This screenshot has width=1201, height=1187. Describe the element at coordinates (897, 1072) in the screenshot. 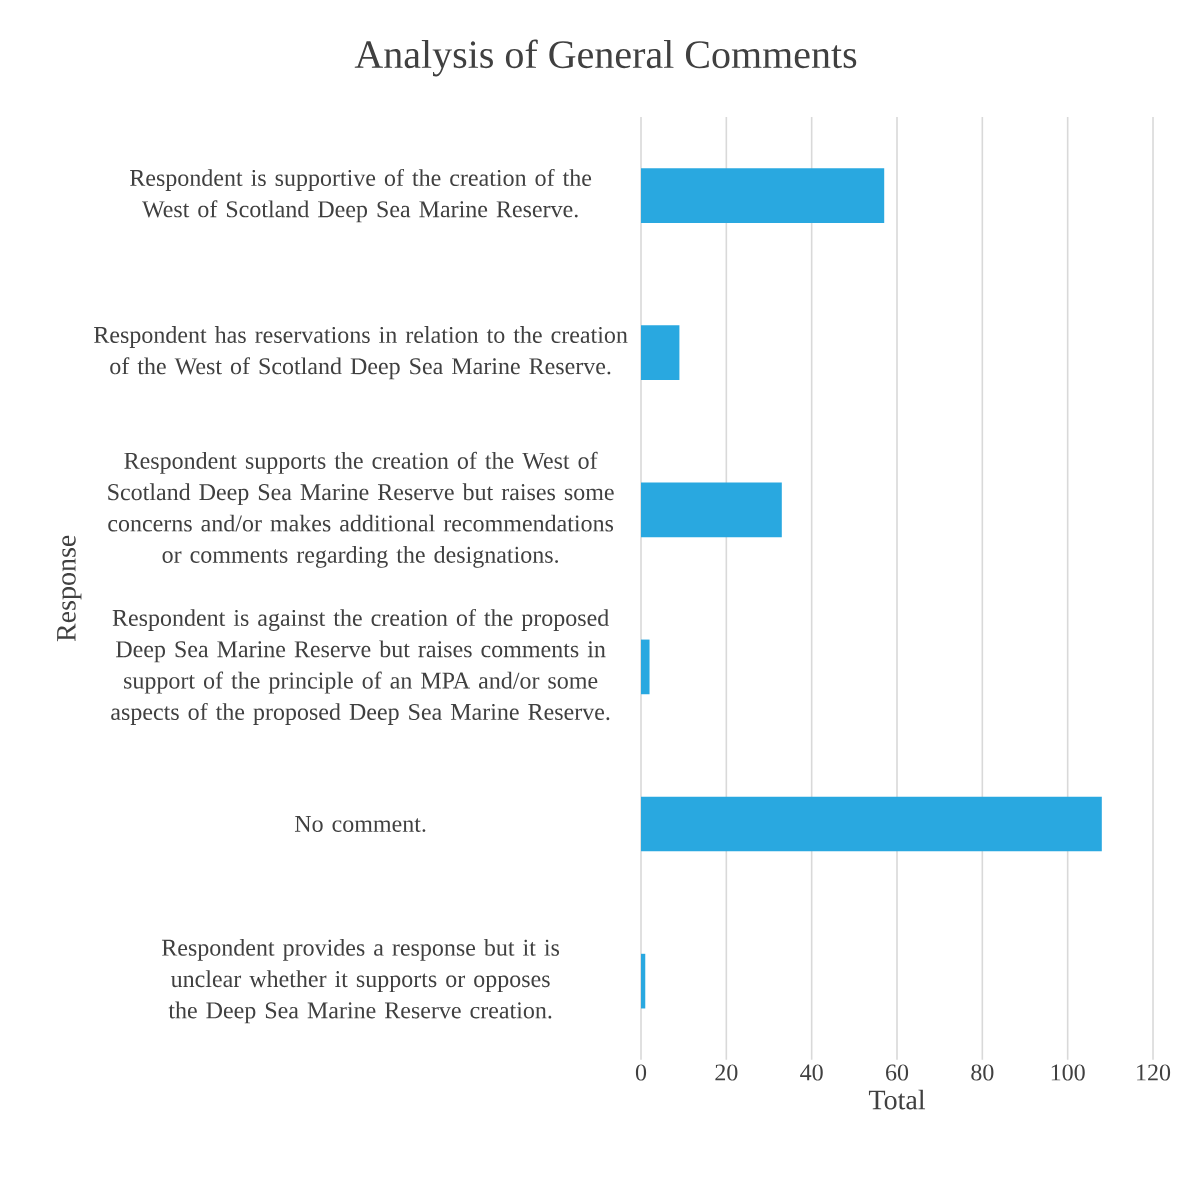

I see `x-tick-label: 60` at that location.